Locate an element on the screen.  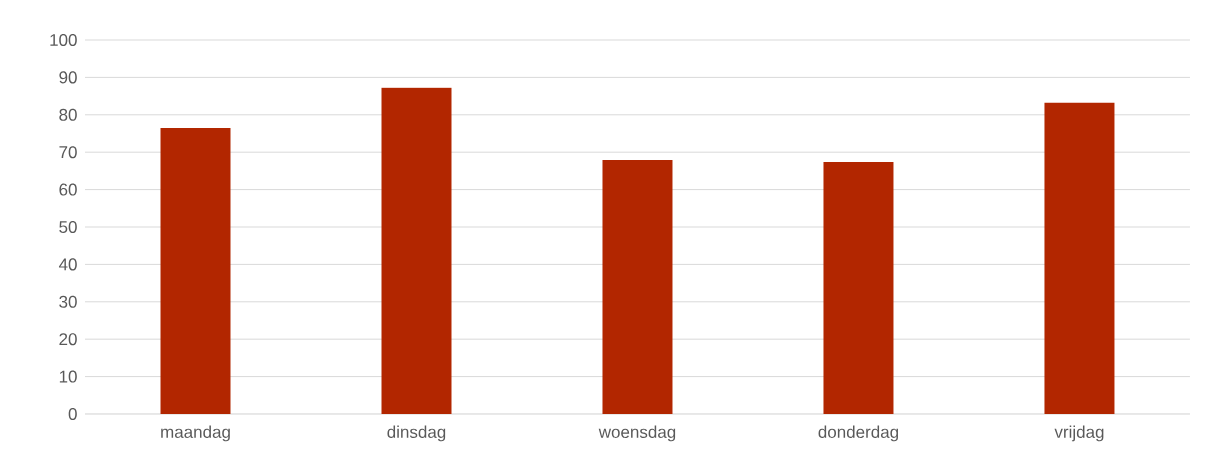
y-tick-label: 100 is located at coordinates (63, 40).